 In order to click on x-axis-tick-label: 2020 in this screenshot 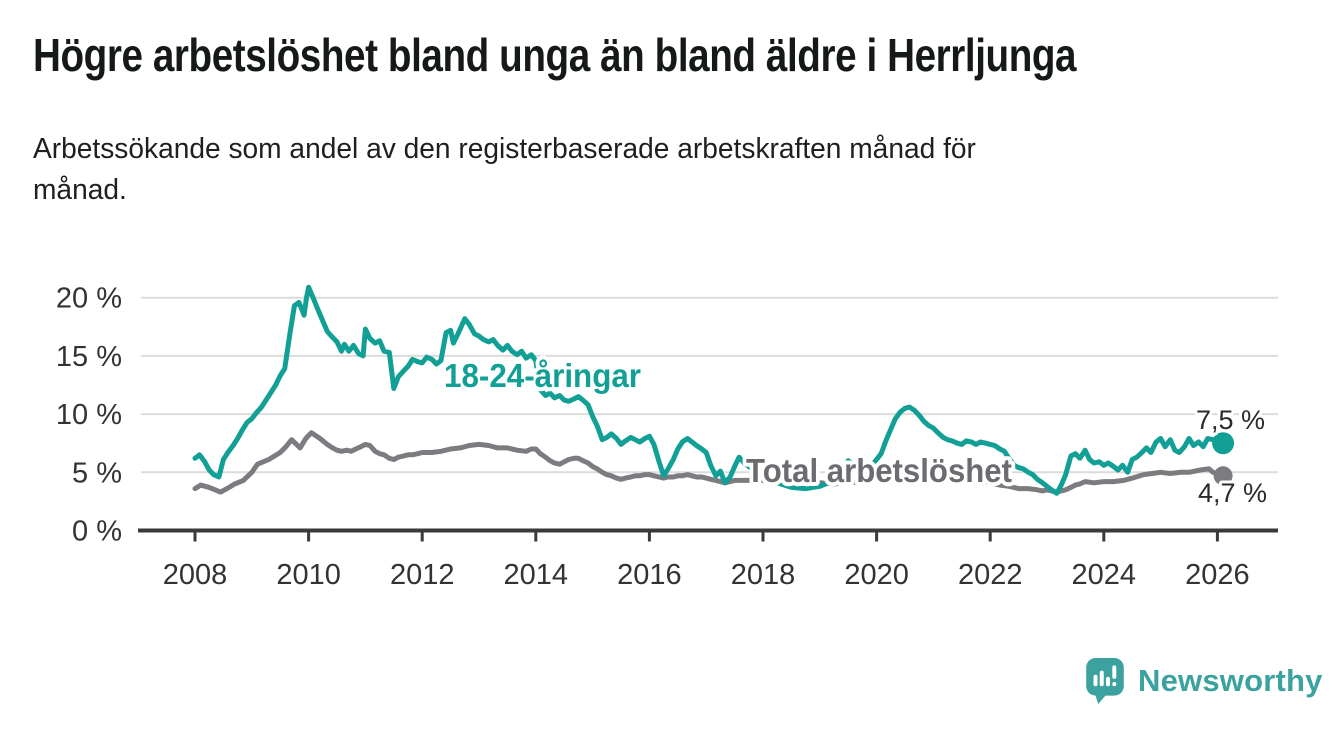, I will do `click(876, 575)`.